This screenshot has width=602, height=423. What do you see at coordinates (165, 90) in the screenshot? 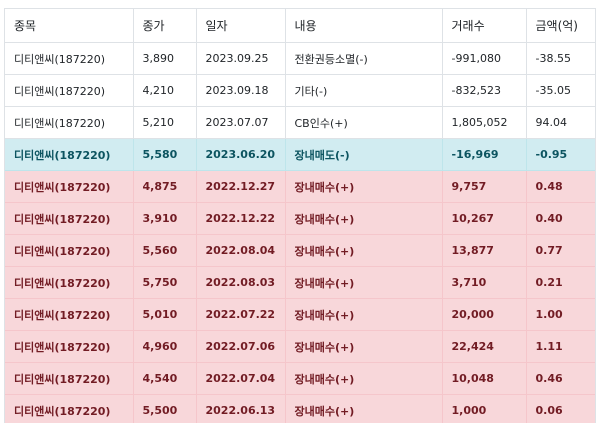
I see `cell-close-price: 4,210` at bounding box center [165, 90].